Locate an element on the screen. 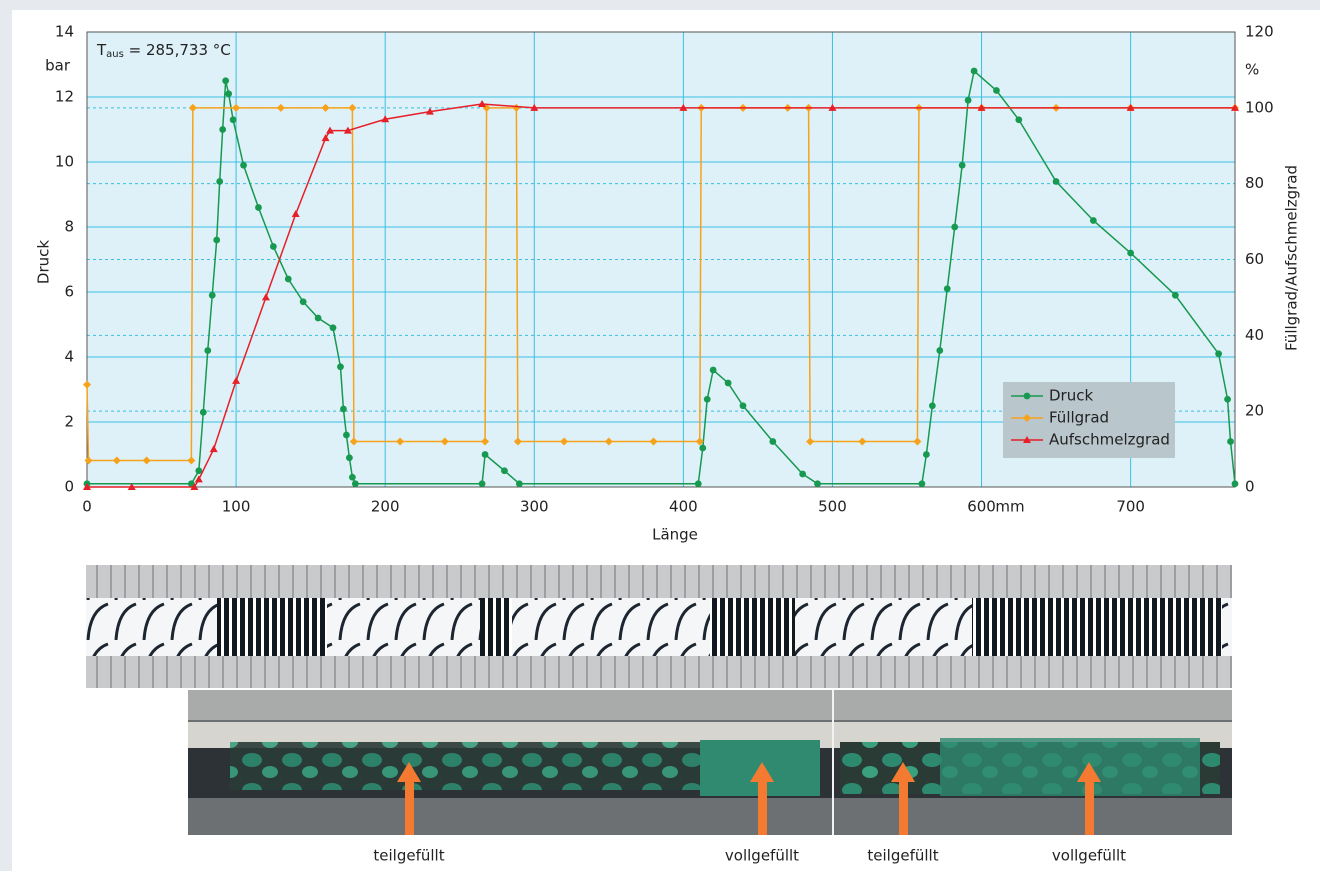 This screenshot has width=1320, height=875. y2-tick-label: 20 is located at coordinates (1254, 411).